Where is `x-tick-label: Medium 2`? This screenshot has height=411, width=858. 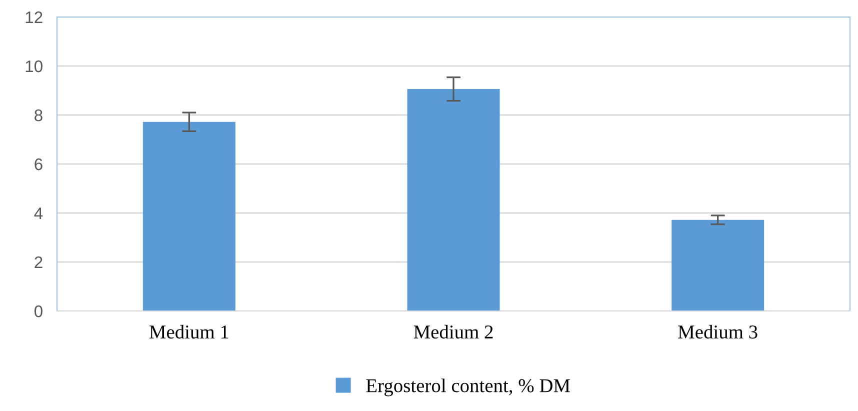
x-tick-label: Medium 2 is located at coordinates (453, 331).